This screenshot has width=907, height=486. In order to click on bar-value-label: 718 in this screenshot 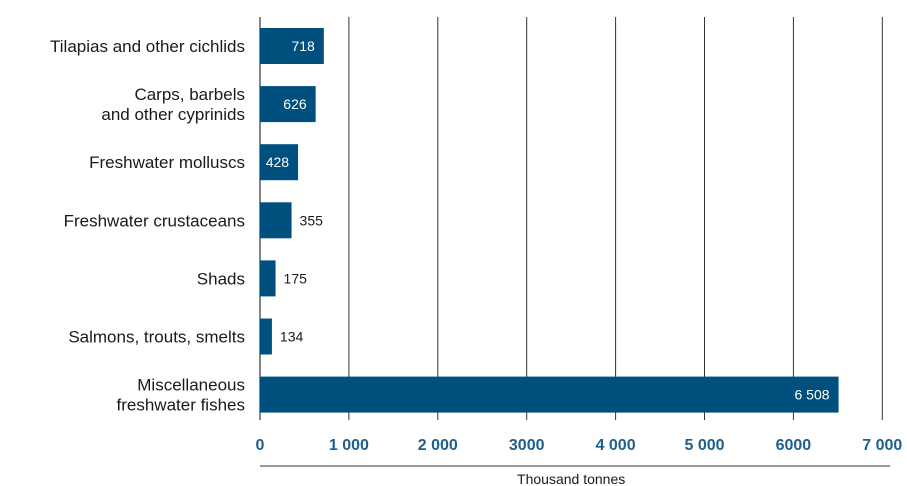, I will do `click(303, 46)`.